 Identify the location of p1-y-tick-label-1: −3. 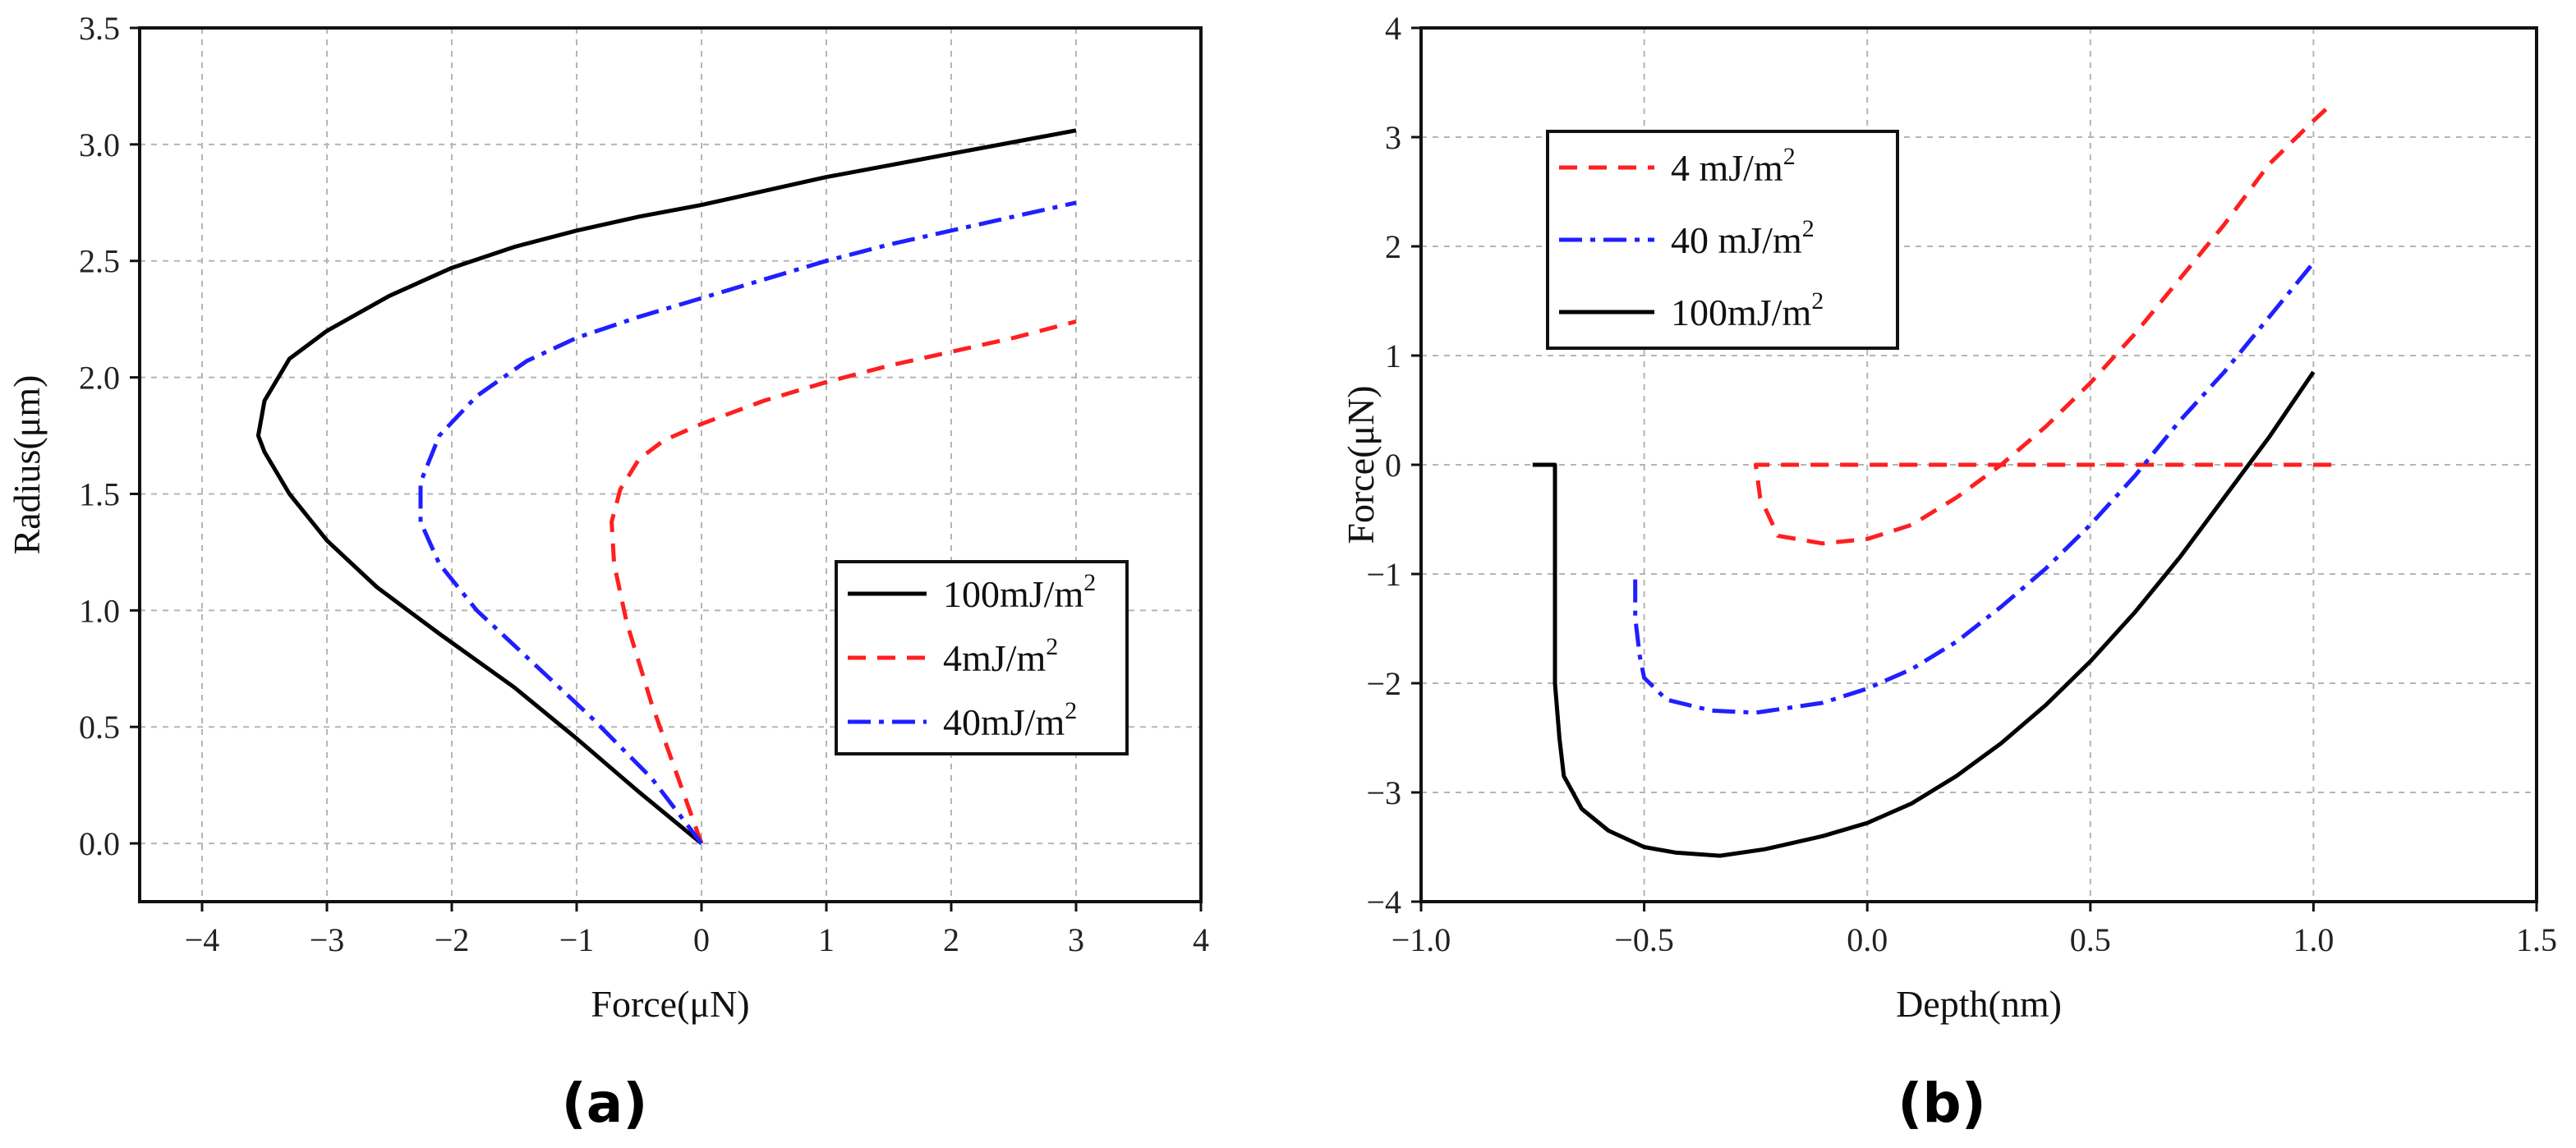
(1383, 792).